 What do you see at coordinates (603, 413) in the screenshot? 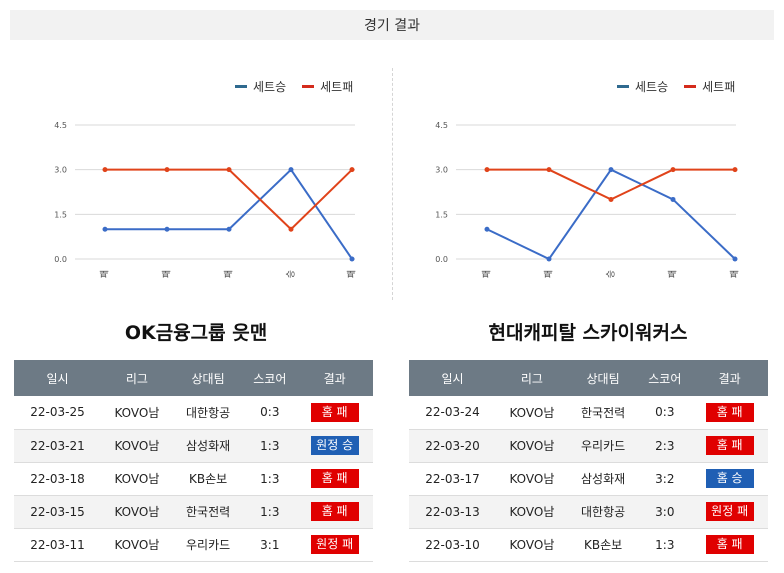
I see `opponent-cell: 한국전력` at bounding box center [603, 413].